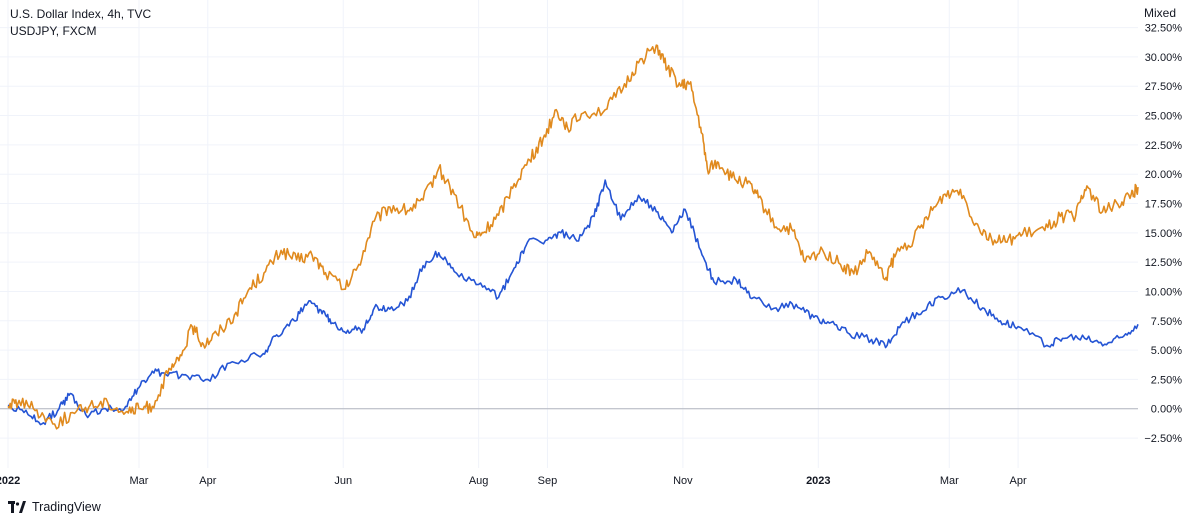 This screenshot has width=1200, height=523. Describe the element at coordinates (1164, 175) in the screenshot. I see `y-tick-label: 20.00%` at that location.